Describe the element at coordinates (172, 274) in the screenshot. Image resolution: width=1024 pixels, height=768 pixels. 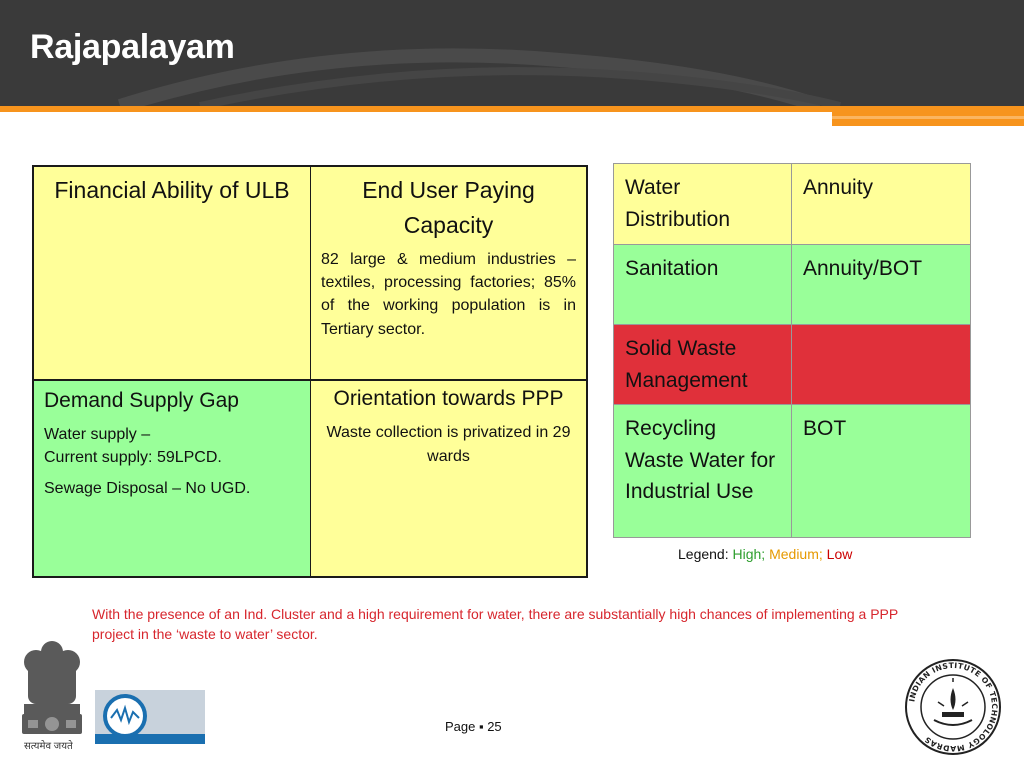
I see `financial-ability-cell: Financial Ability of ULB` at that location.